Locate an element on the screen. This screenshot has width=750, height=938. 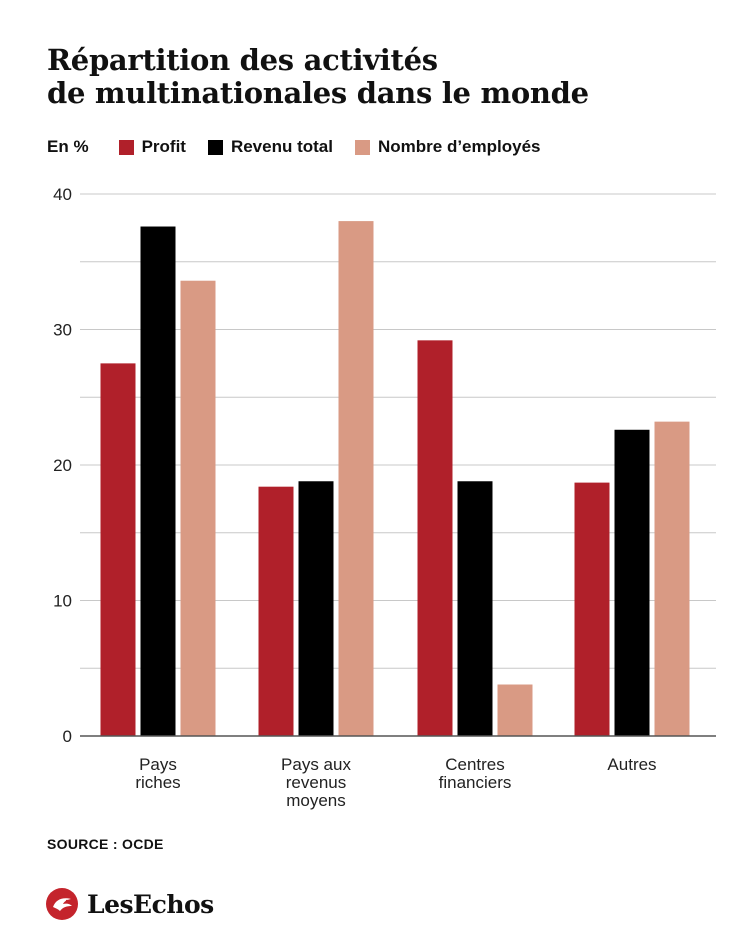
x-tick-label-line: financiers is located at coordinates (475, 782).